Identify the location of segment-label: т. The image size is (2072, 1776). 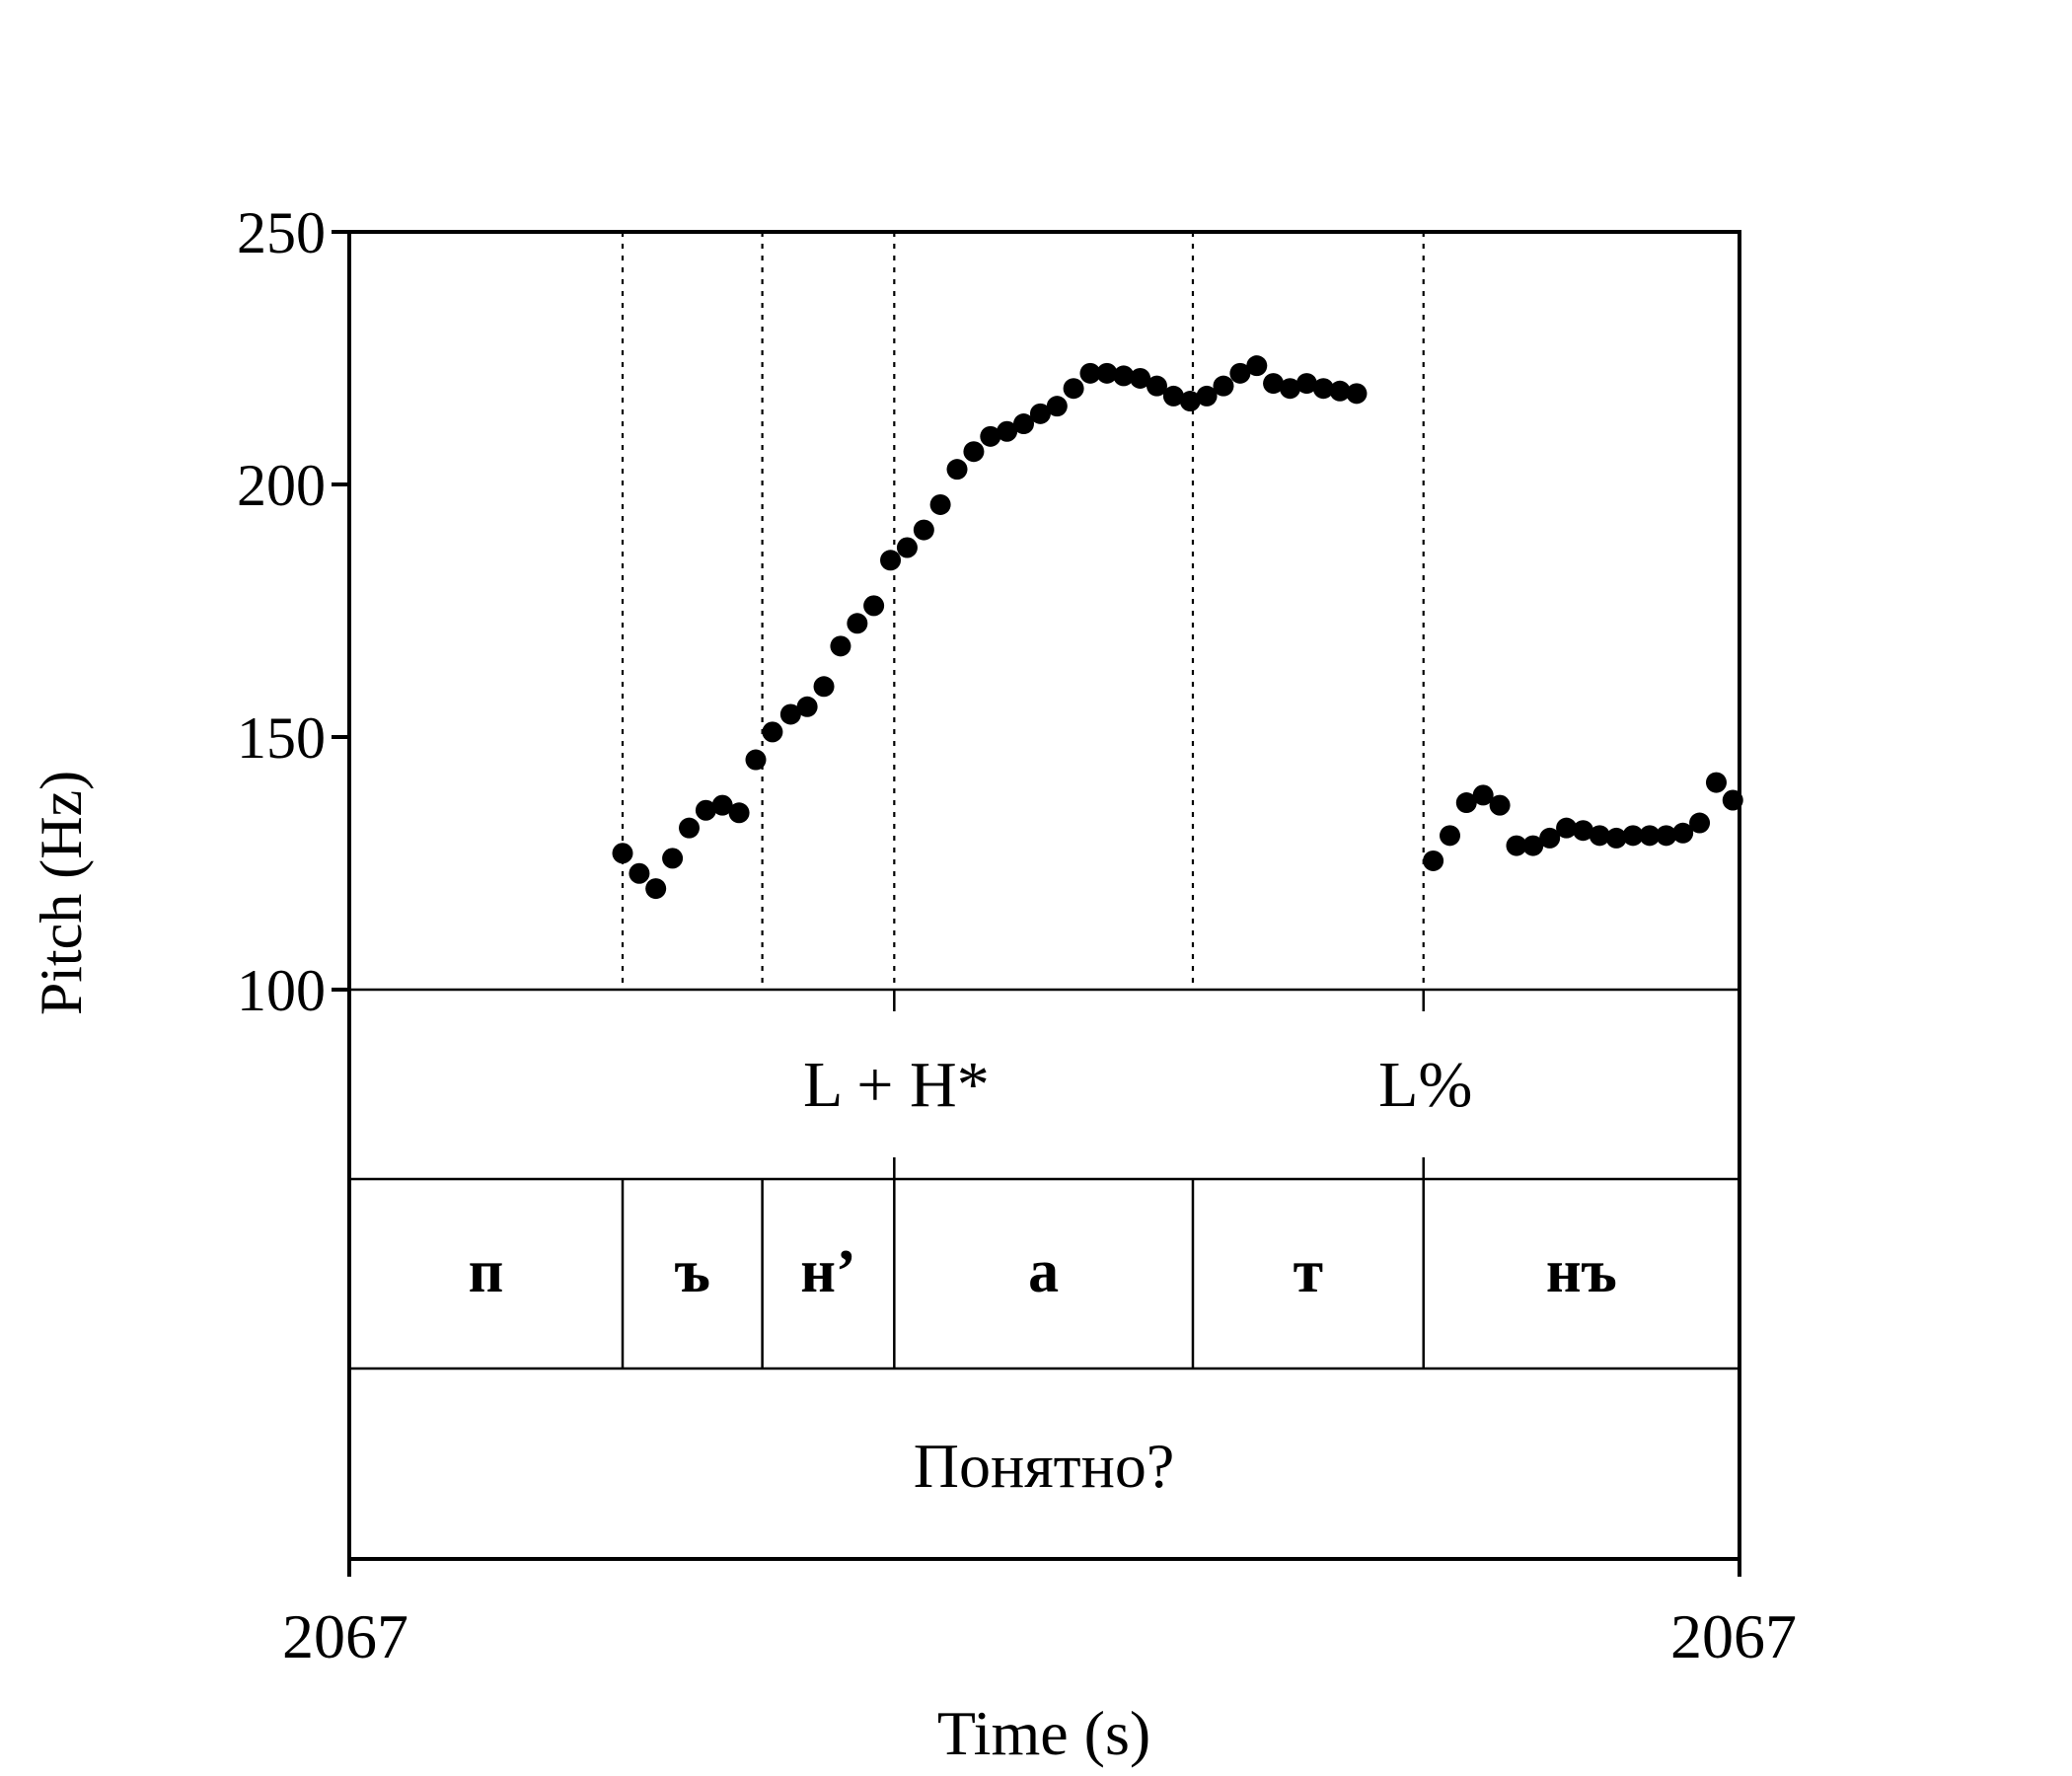
(1308, 1271).